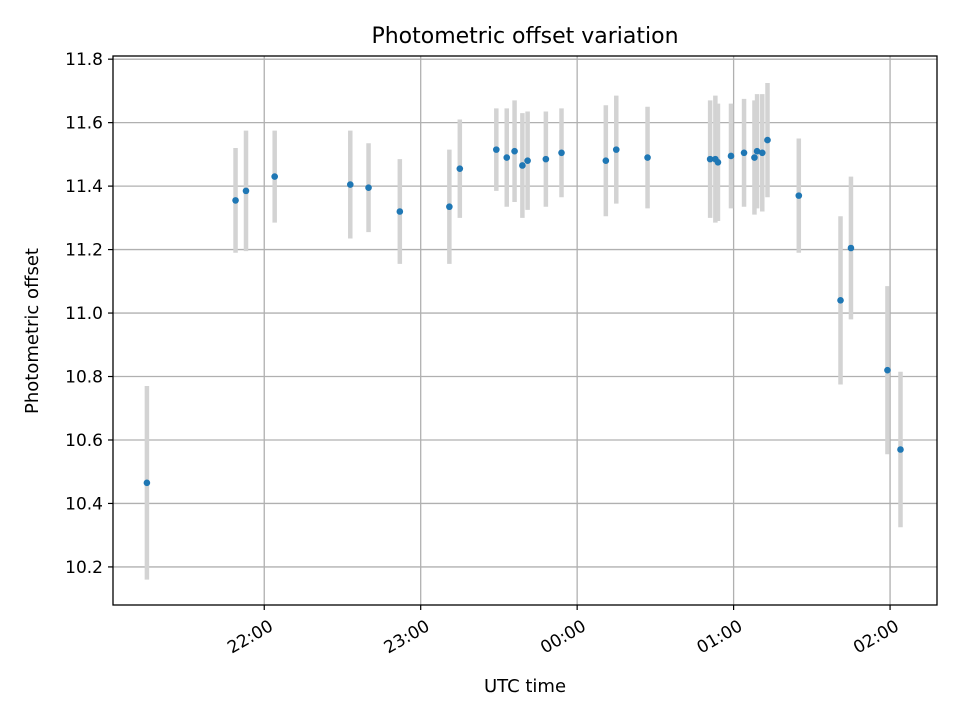 The height and width of the screenshot is (720, 960). Describe the element at coordinates (525, 686) in the screenshot. I see `x-axis-label: UTC time` at that location.